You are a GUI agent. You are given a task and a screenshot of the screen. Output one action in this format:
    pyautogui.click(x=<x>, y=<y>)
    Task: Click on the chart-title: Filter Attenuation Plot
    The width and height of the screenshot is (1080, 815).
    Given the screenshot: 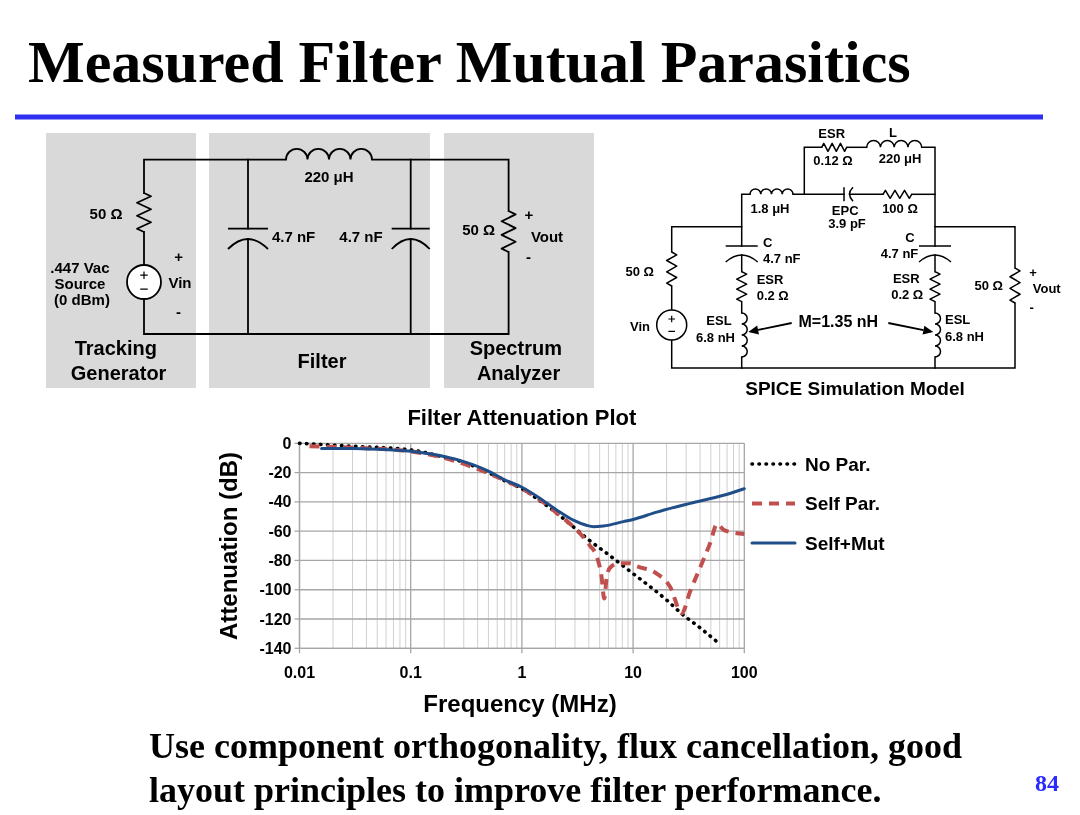 What is the action you would take?
    pyautogui.click(x=522, y=417)
    